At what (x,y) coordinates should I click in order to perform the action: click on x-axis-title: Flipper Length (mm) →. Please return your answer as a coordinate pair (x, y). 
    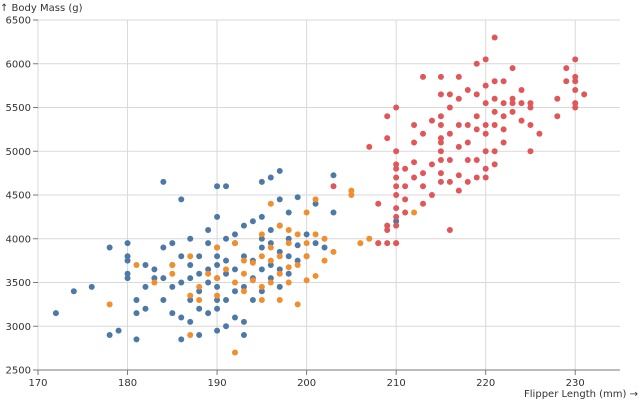
    Looking at the image, I should click on (581, 394).